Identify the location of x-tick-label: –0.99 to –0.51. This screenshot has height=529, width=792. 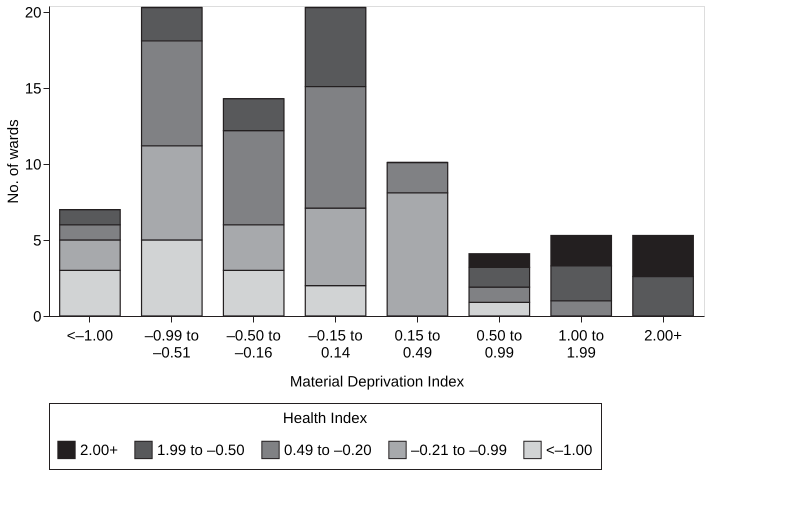
(171, 345).